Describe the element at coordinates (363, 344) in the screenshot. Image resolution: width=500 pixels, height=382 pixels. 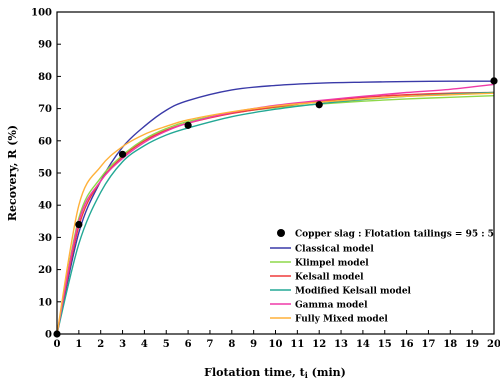
I see `x-tick-label: 14` at that location.